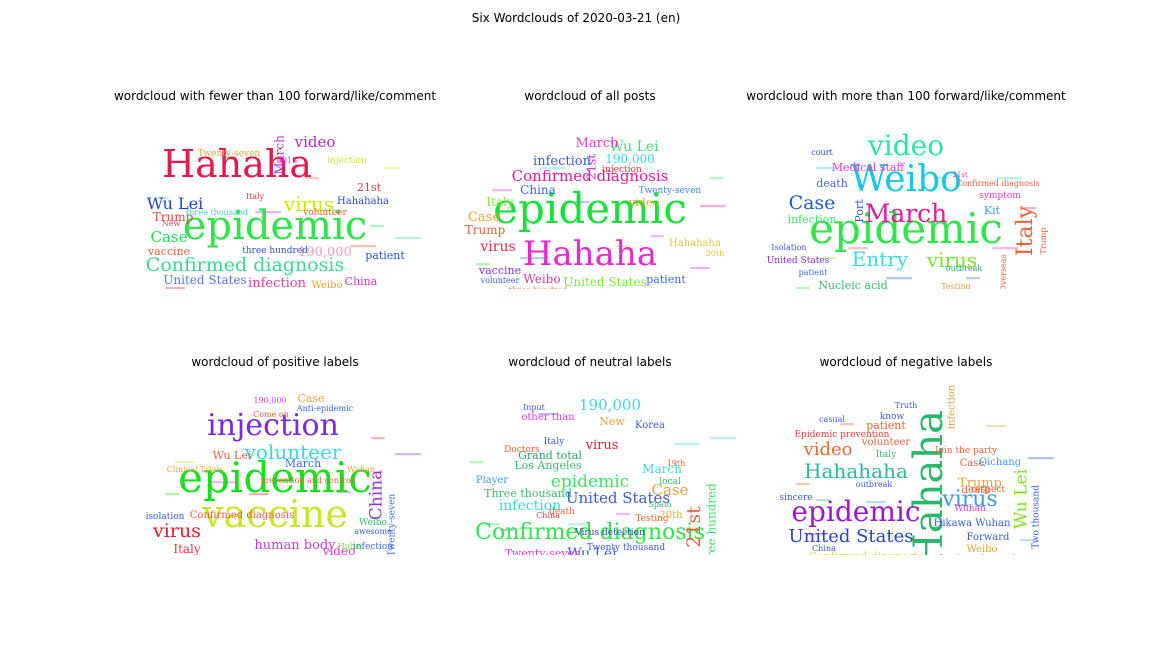 The image size is (1152, 648). Describe the element at coordinates (562, 512) in the screenshot. I see `word-death: death` at that location.